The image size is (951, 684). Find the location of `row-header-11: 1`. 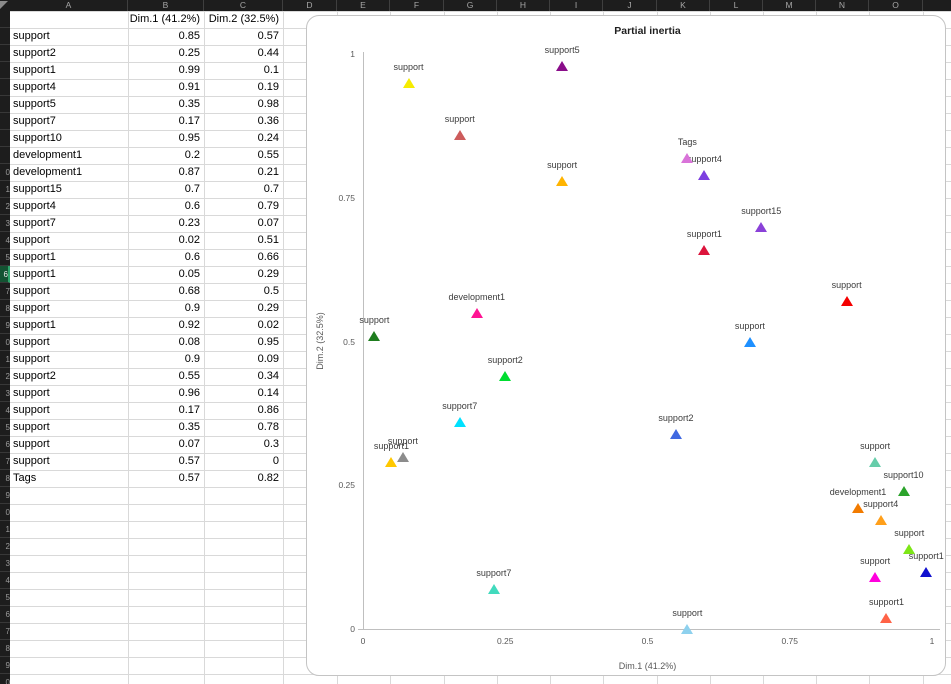

row-header-11: 1 is located at coordinates (5, 189).